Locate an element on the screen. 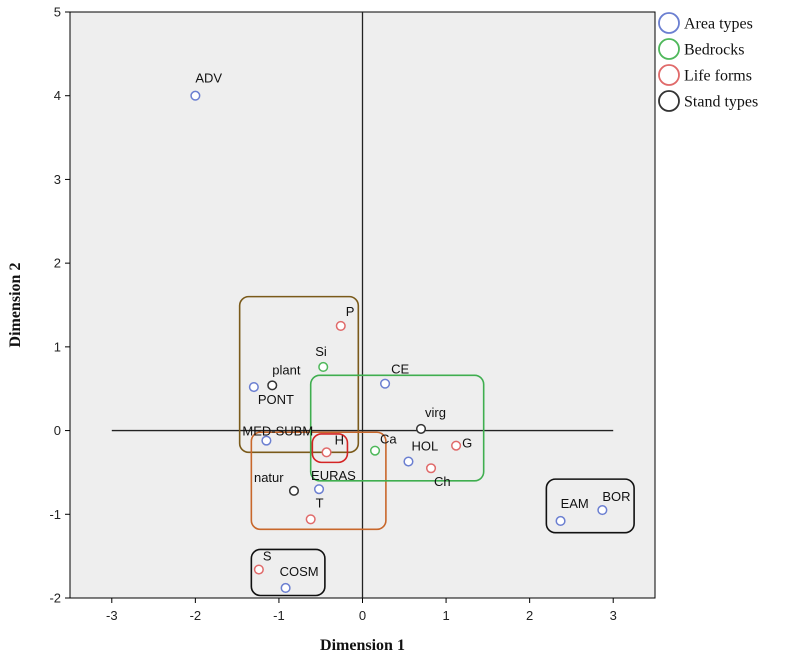 The height and width of the screenshot is (659, 788). y-tick-label: 0 is located at coordinates (57, 430).